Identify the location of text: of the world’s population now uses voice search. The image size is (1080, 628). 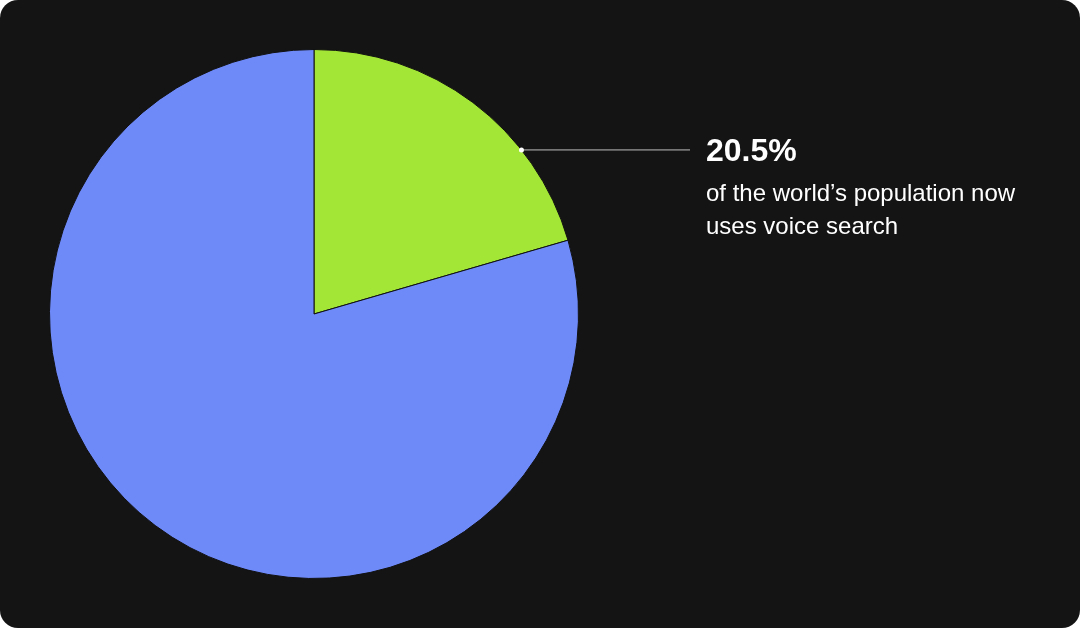
(861, 208).